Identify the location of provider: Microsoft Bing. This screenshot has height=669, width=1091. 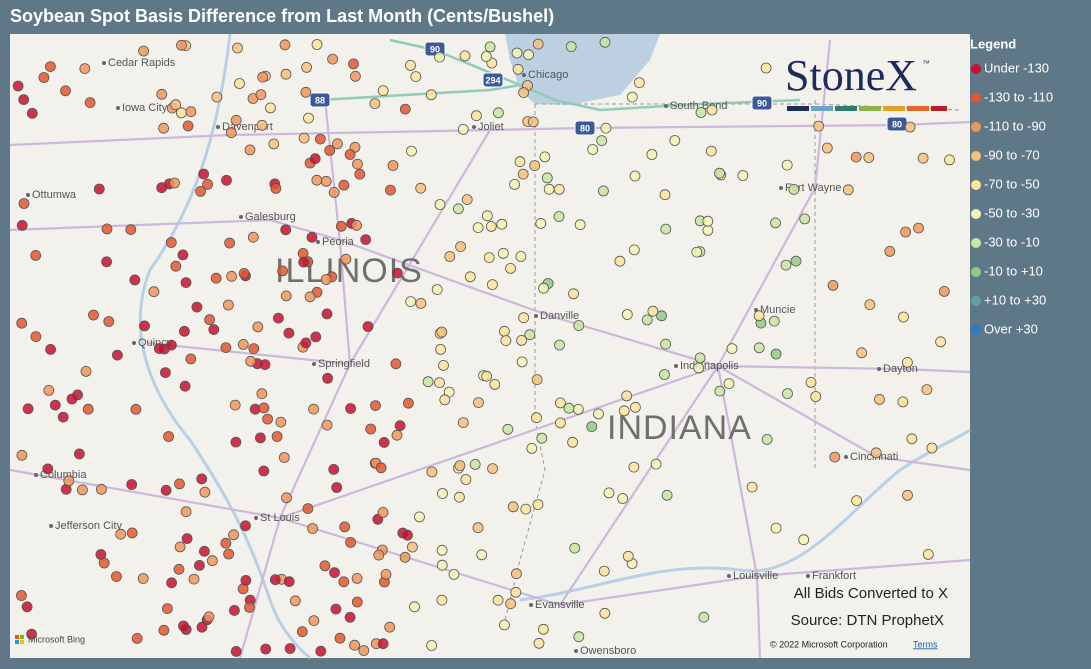
(56, 639).